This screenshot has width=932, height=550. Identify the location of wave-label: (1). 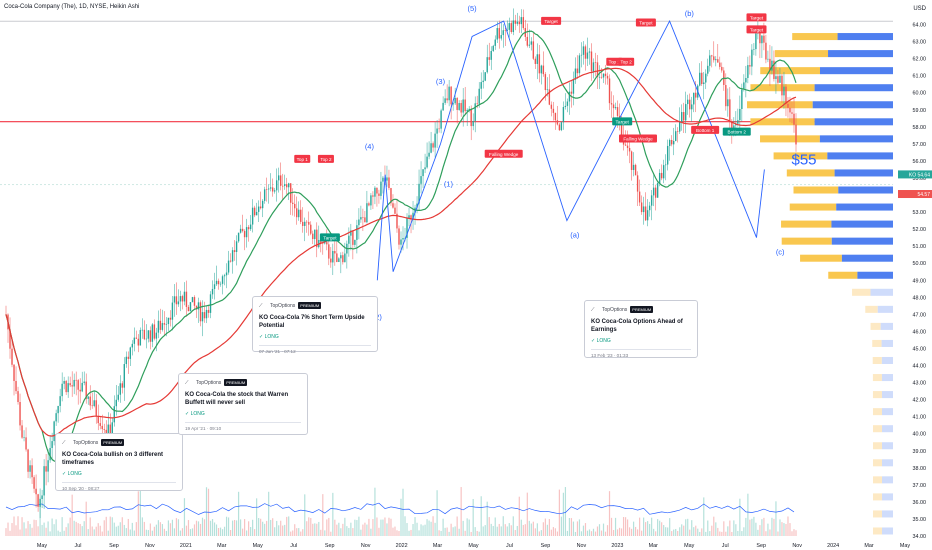
(449, 183).